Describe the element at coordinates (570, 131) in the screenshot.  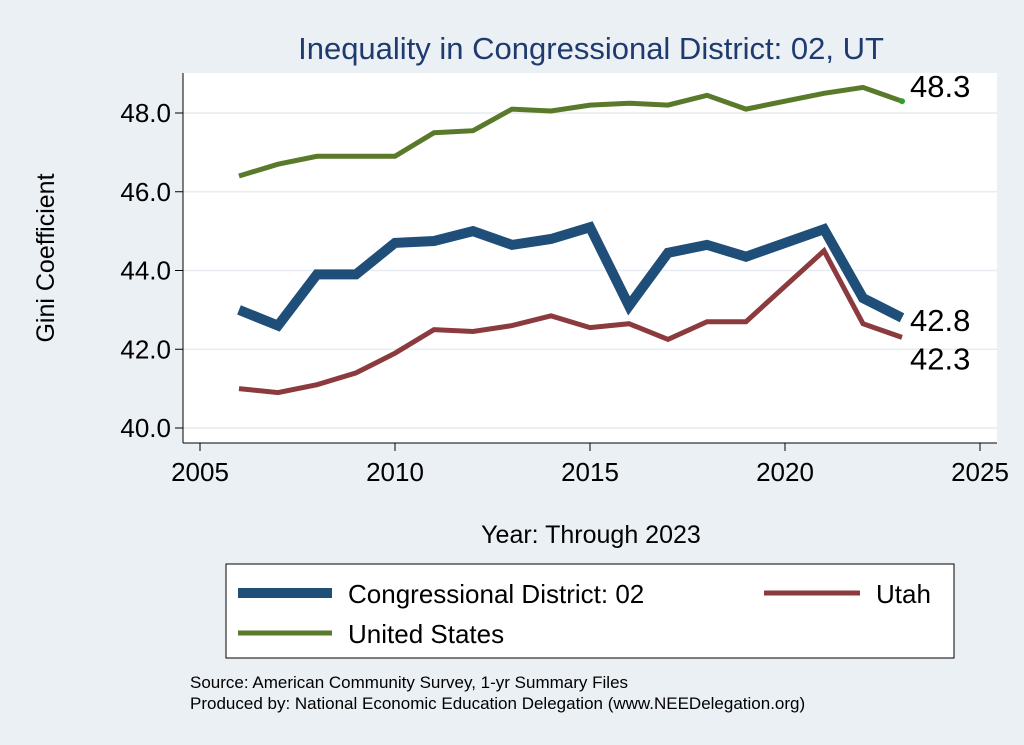
I see `series-line-us` at that location.